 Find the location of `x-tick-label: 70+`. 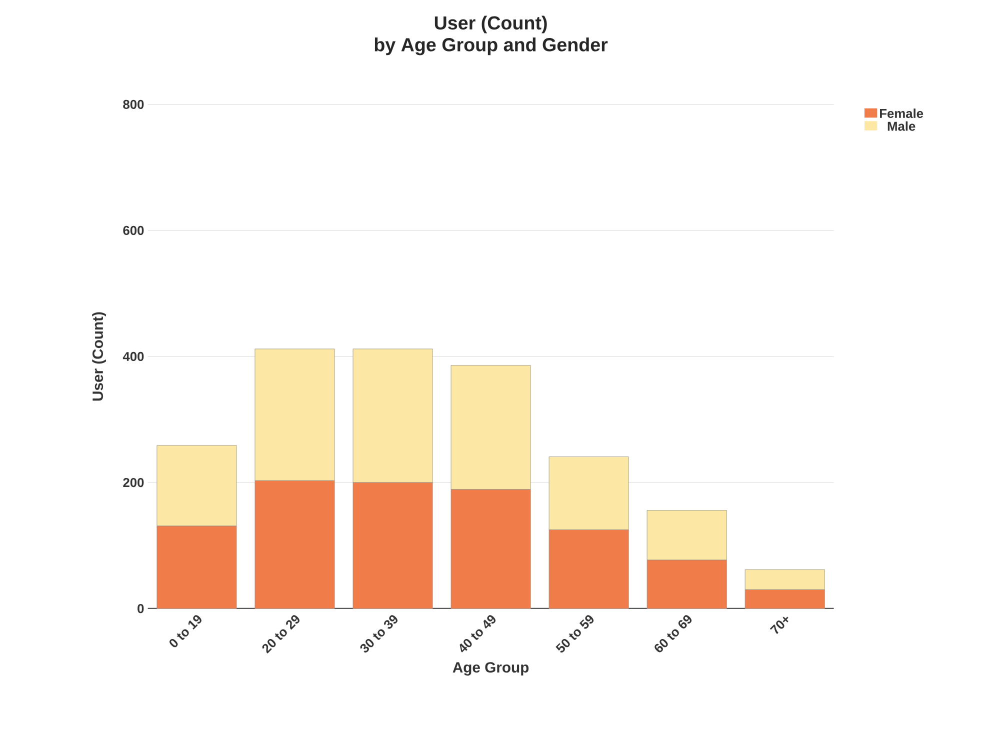

x-tick-label: 70+ is located at coordinates (779, 625).